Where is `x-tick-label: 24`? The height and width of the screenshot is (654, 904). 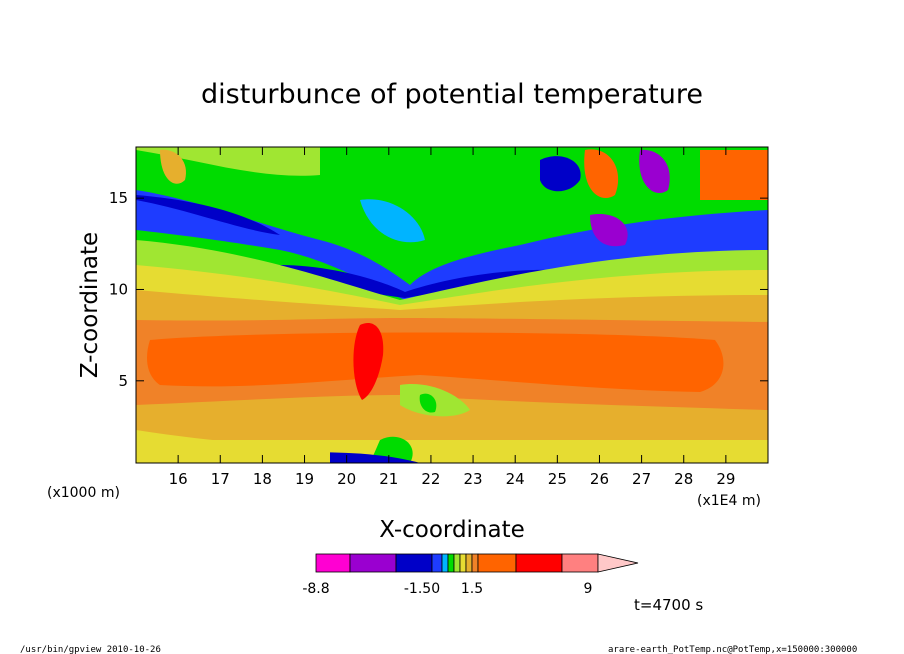
x-tick-label: 24 is located at coordinates (515, 479).